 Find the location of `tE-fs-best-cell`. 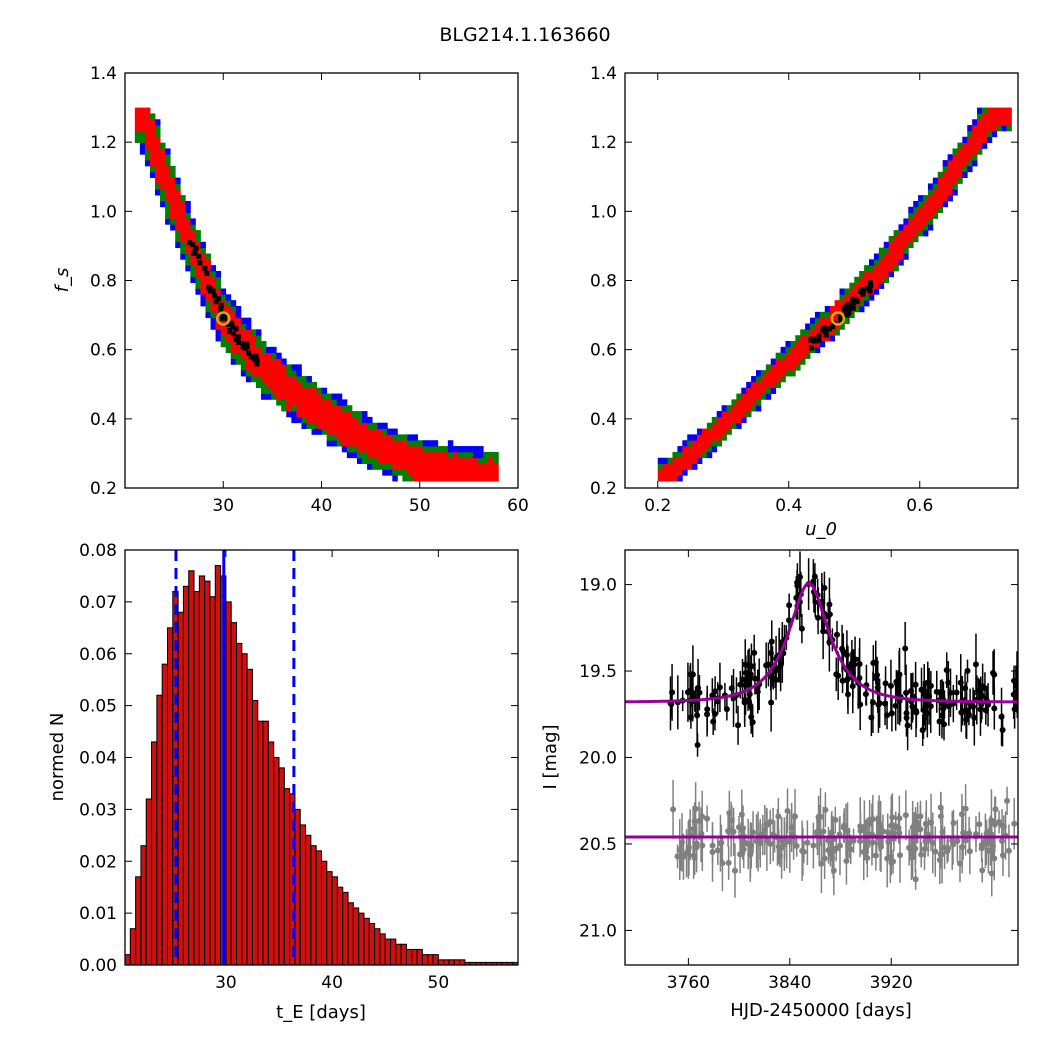

tE-fs-best-cell is located at coordinates (207, 273).